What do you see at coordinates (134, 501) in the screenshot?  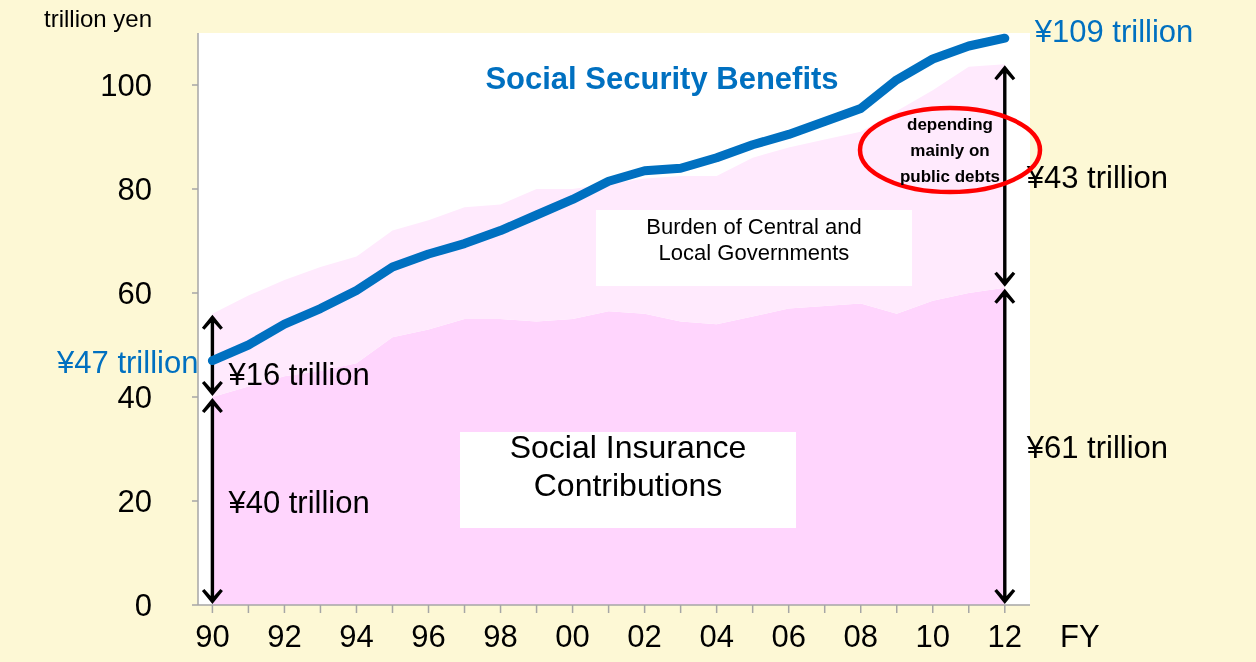 I see `y-tick-label: 20` at bounding box center [134, 501].